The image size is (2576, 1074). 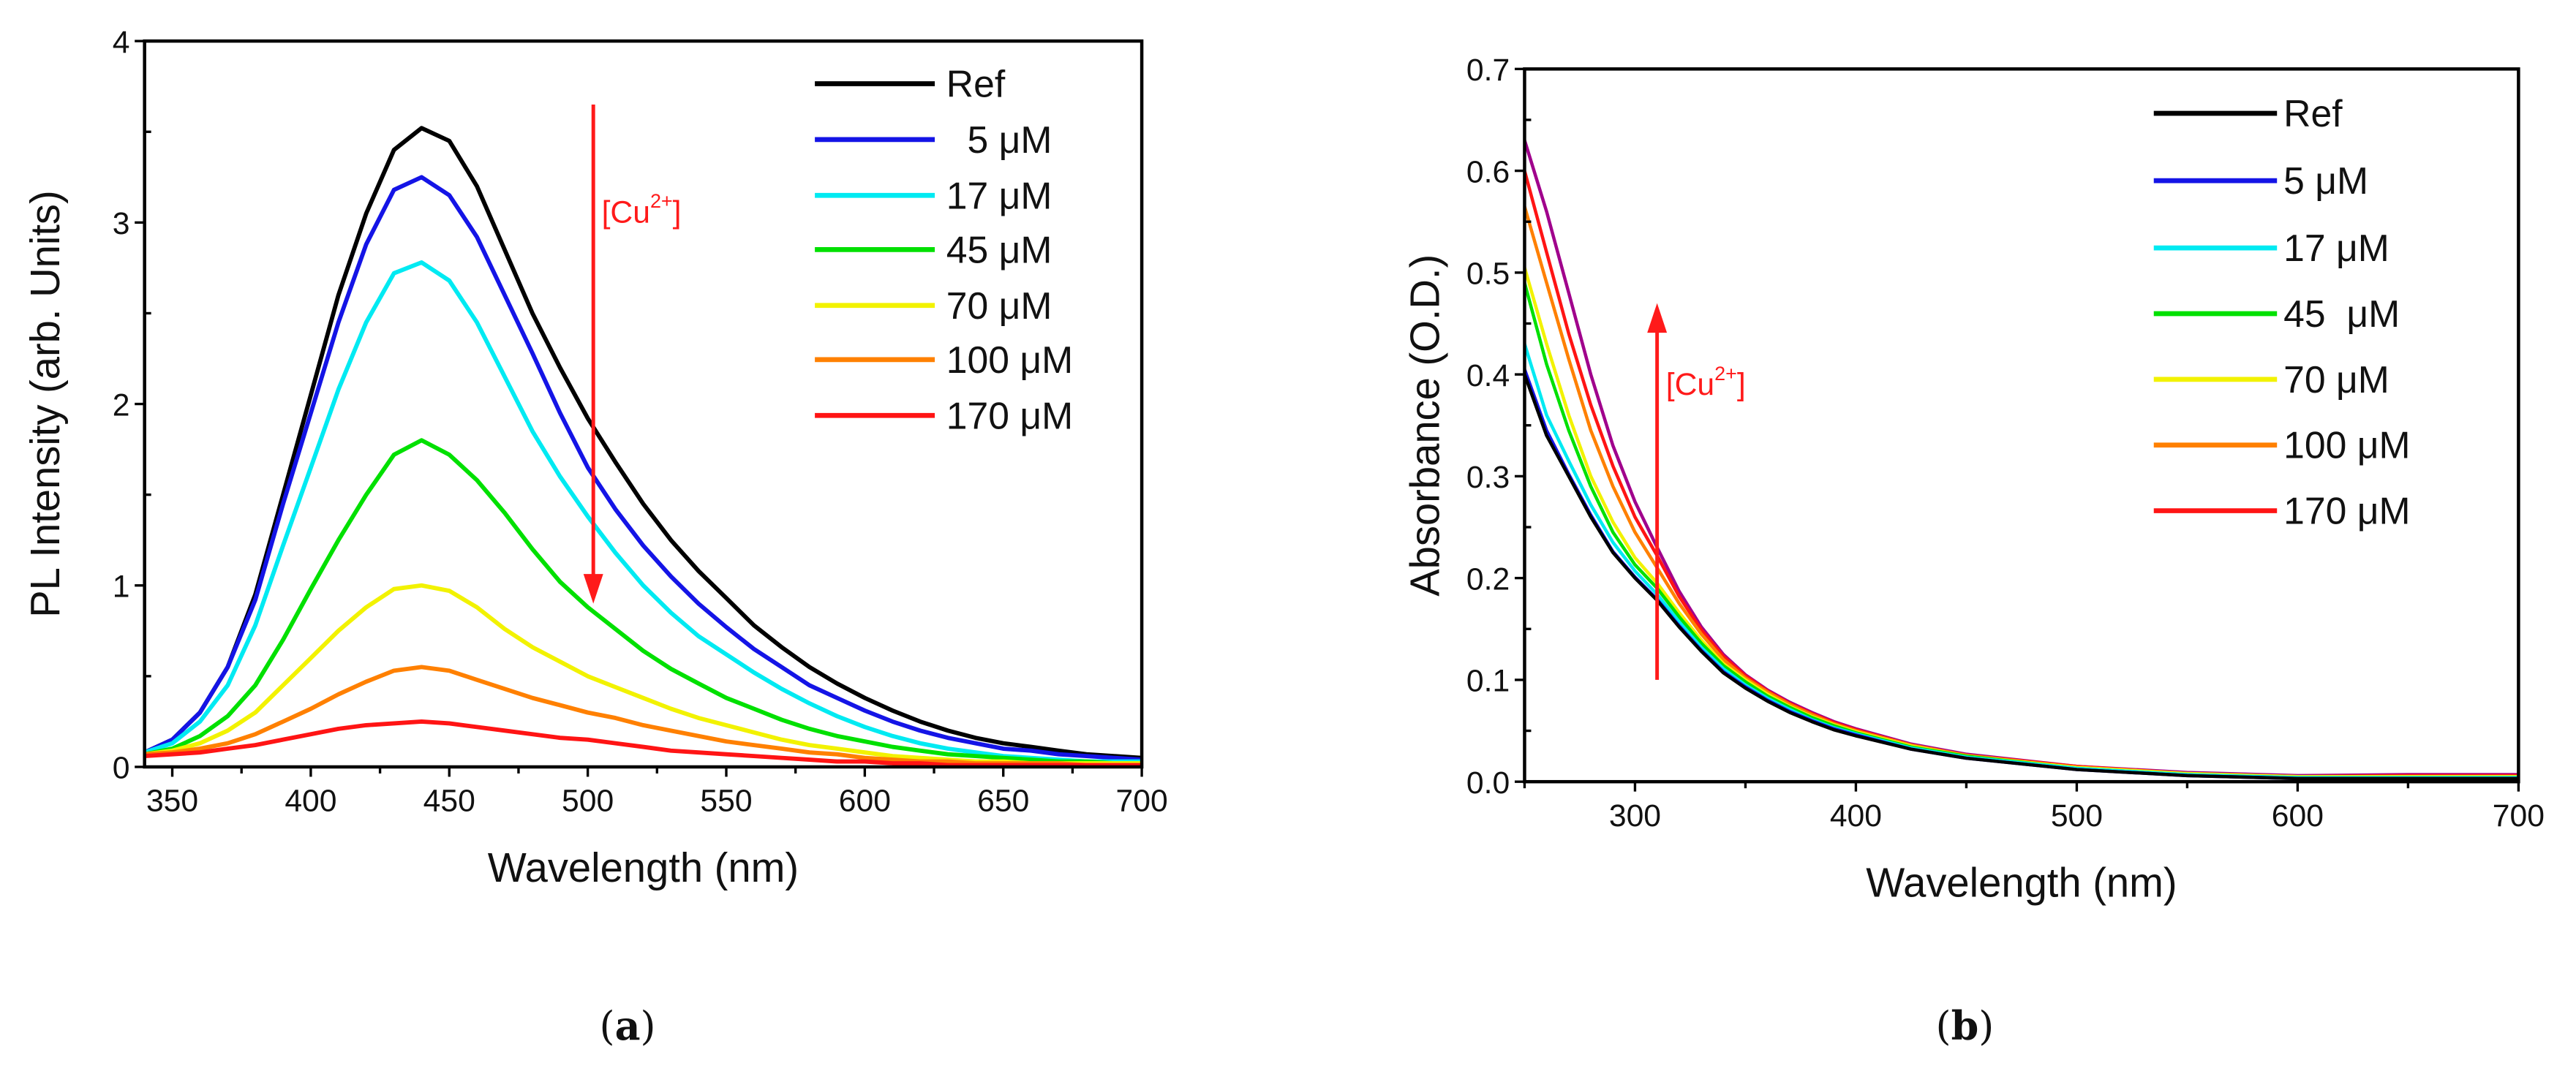 I want to click on y-axis-title: PL Intensity (arb. Units), so click(x=45, y=404).